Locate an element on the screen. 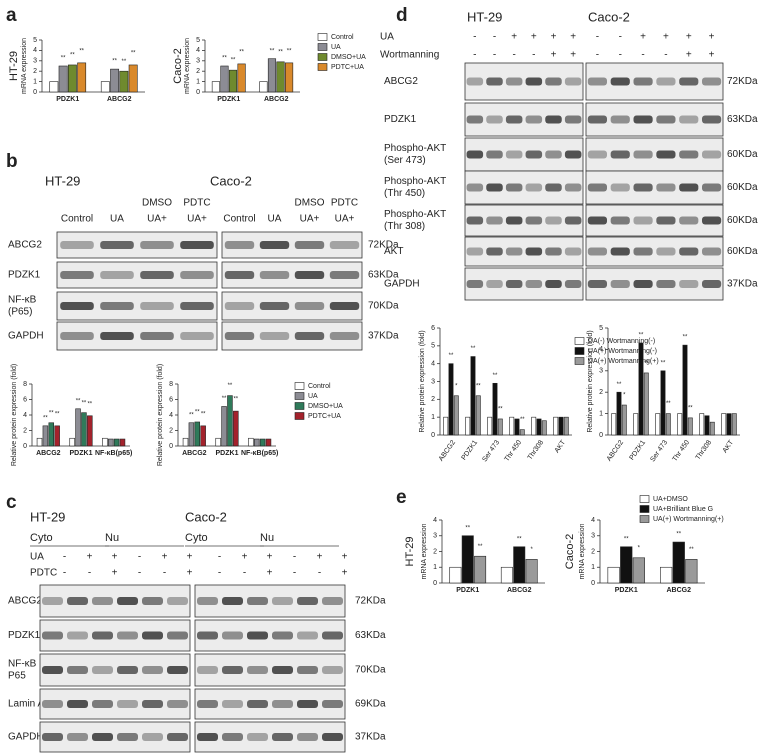 The width and height of the screenshot is (778, 753). size-label: 72KDa is located at coordinates (370, 601).